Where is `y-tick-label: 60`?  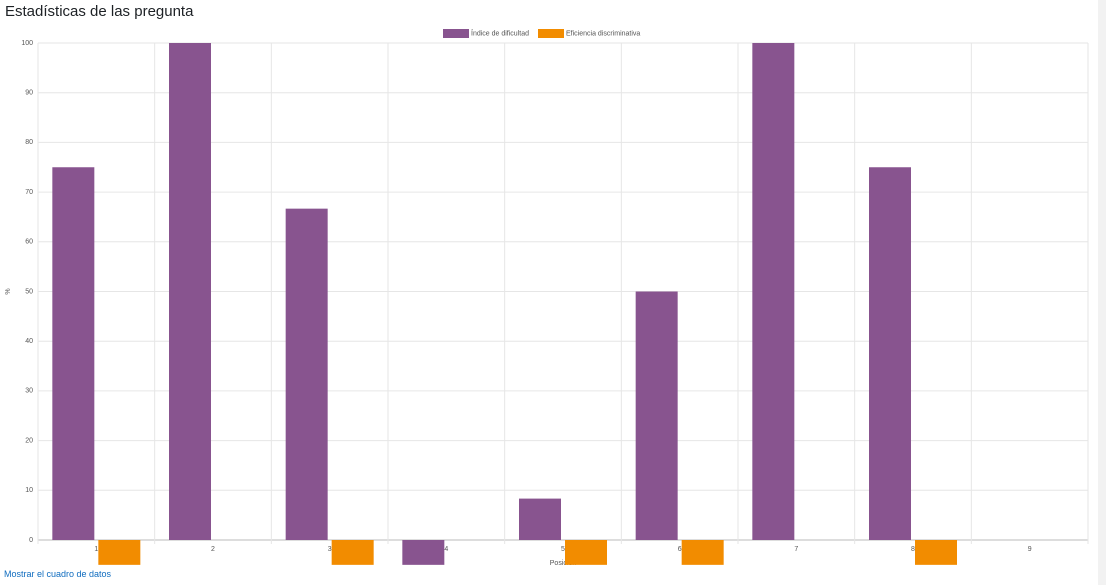
y-tick-label: 60 is located at coordinates (29, 242).